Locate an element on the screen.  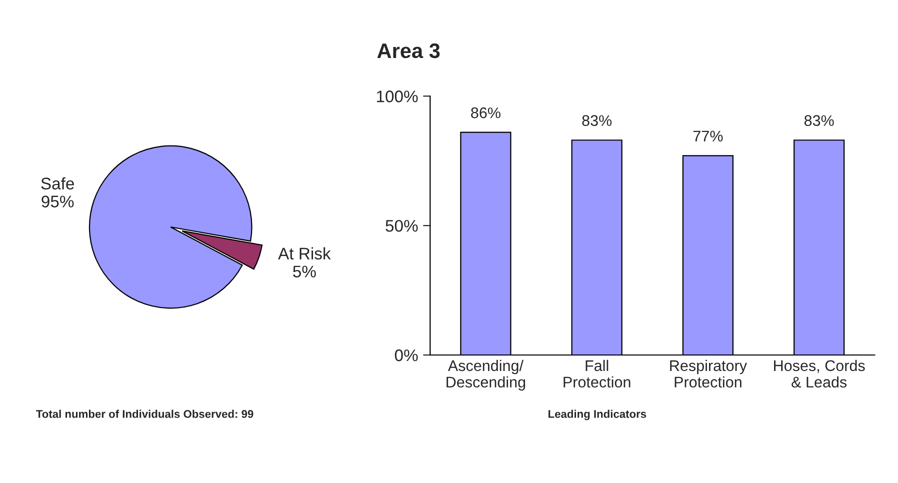
x-tick-label: Hoses, Cords & Leads is located at coordinates (819, 374).